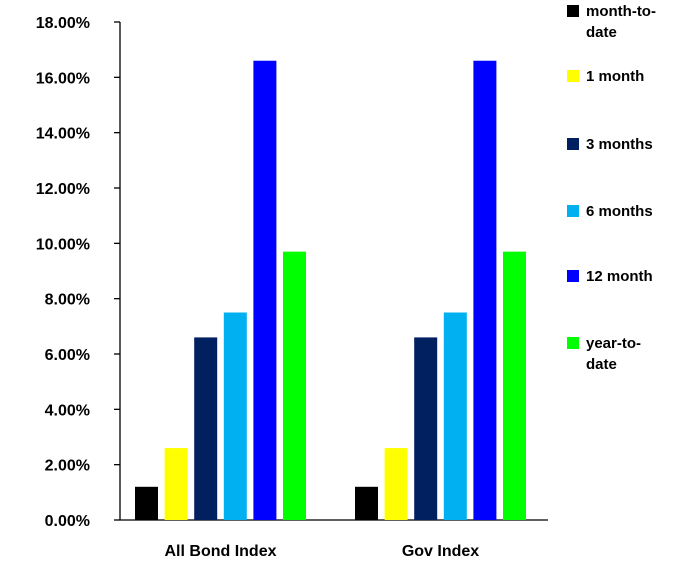 Image resolution: width=689 pixels, height=565 pixels. I want to click on y-tick-label: 4.00%, so click(67, 410).